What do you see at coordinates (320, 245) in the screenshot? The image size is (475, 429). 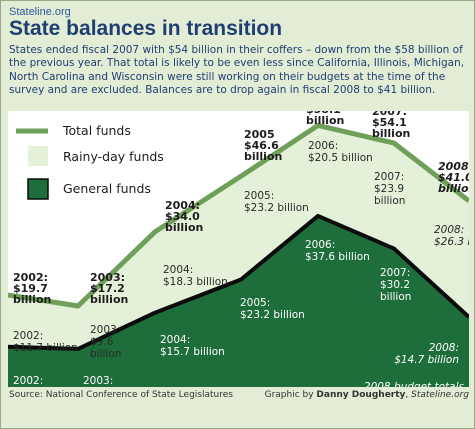 I see `general-label-2006-line-0: 2006:` at bounding box center [320, 245].